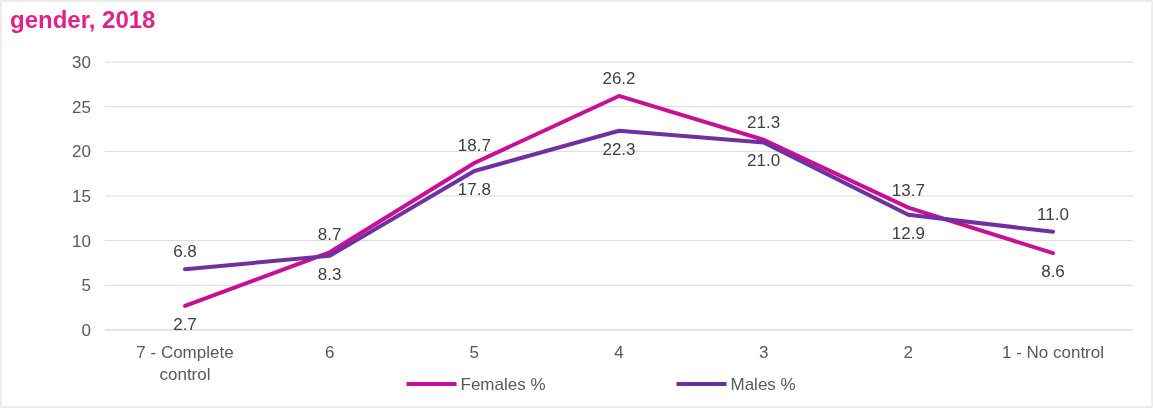  Describe the element at coordinates (763, 352) in the screenshot. I see `x-tick-label: 3` at that location.